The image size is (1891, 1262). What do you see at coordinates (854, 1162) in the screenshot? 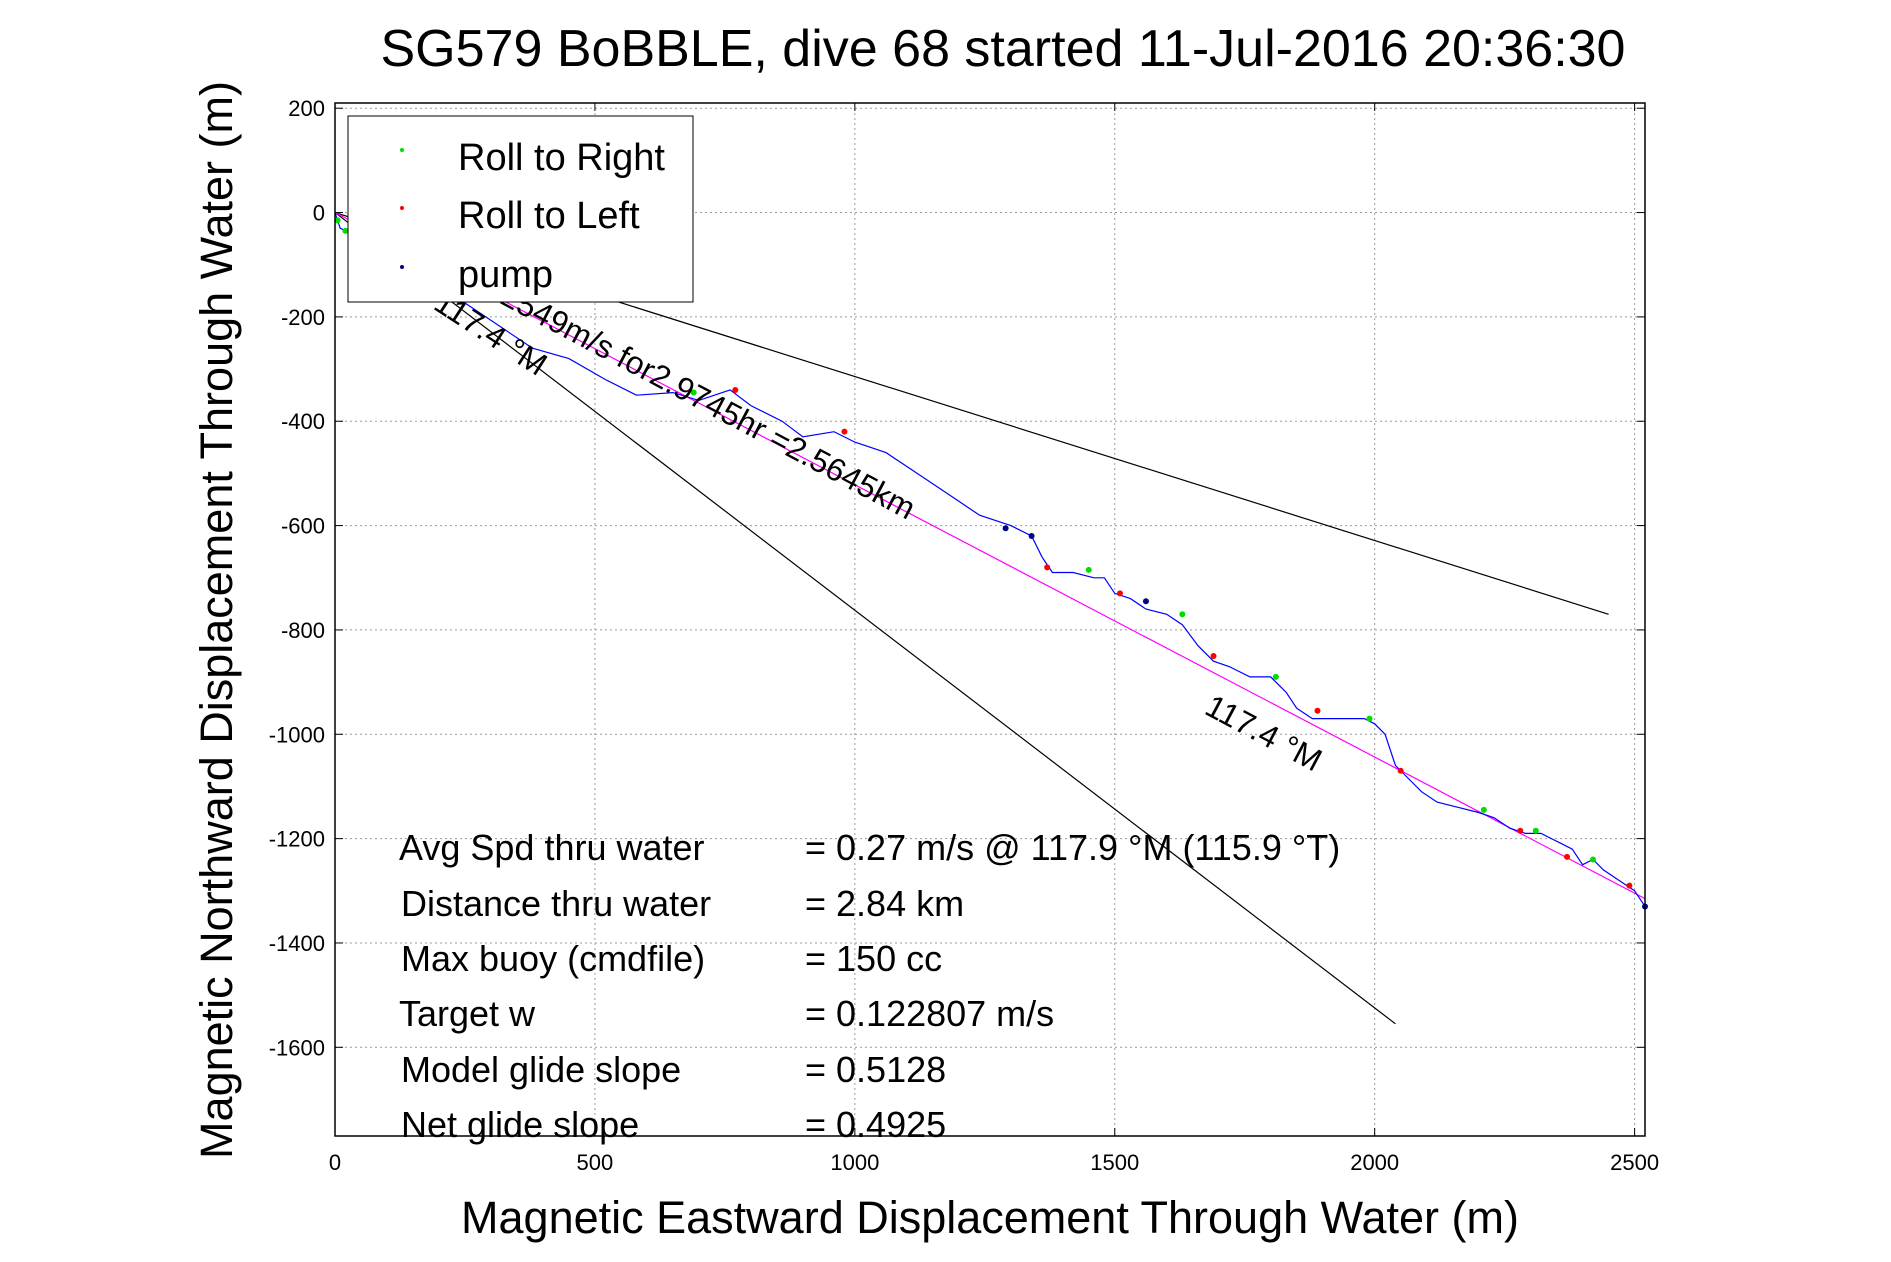
I see `x-tick-label: 1000` at bounding box center [854, 1162].